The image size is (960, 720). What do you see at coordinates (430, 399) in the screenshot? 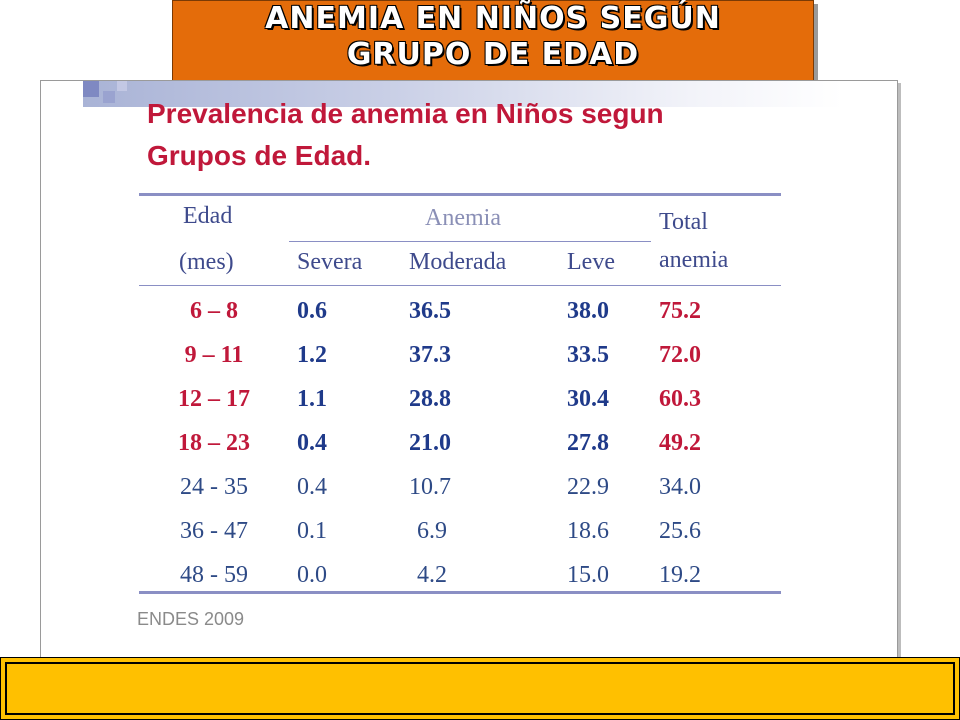
I see `moderate-cell: 28.8` at bounding box center [430, 399].